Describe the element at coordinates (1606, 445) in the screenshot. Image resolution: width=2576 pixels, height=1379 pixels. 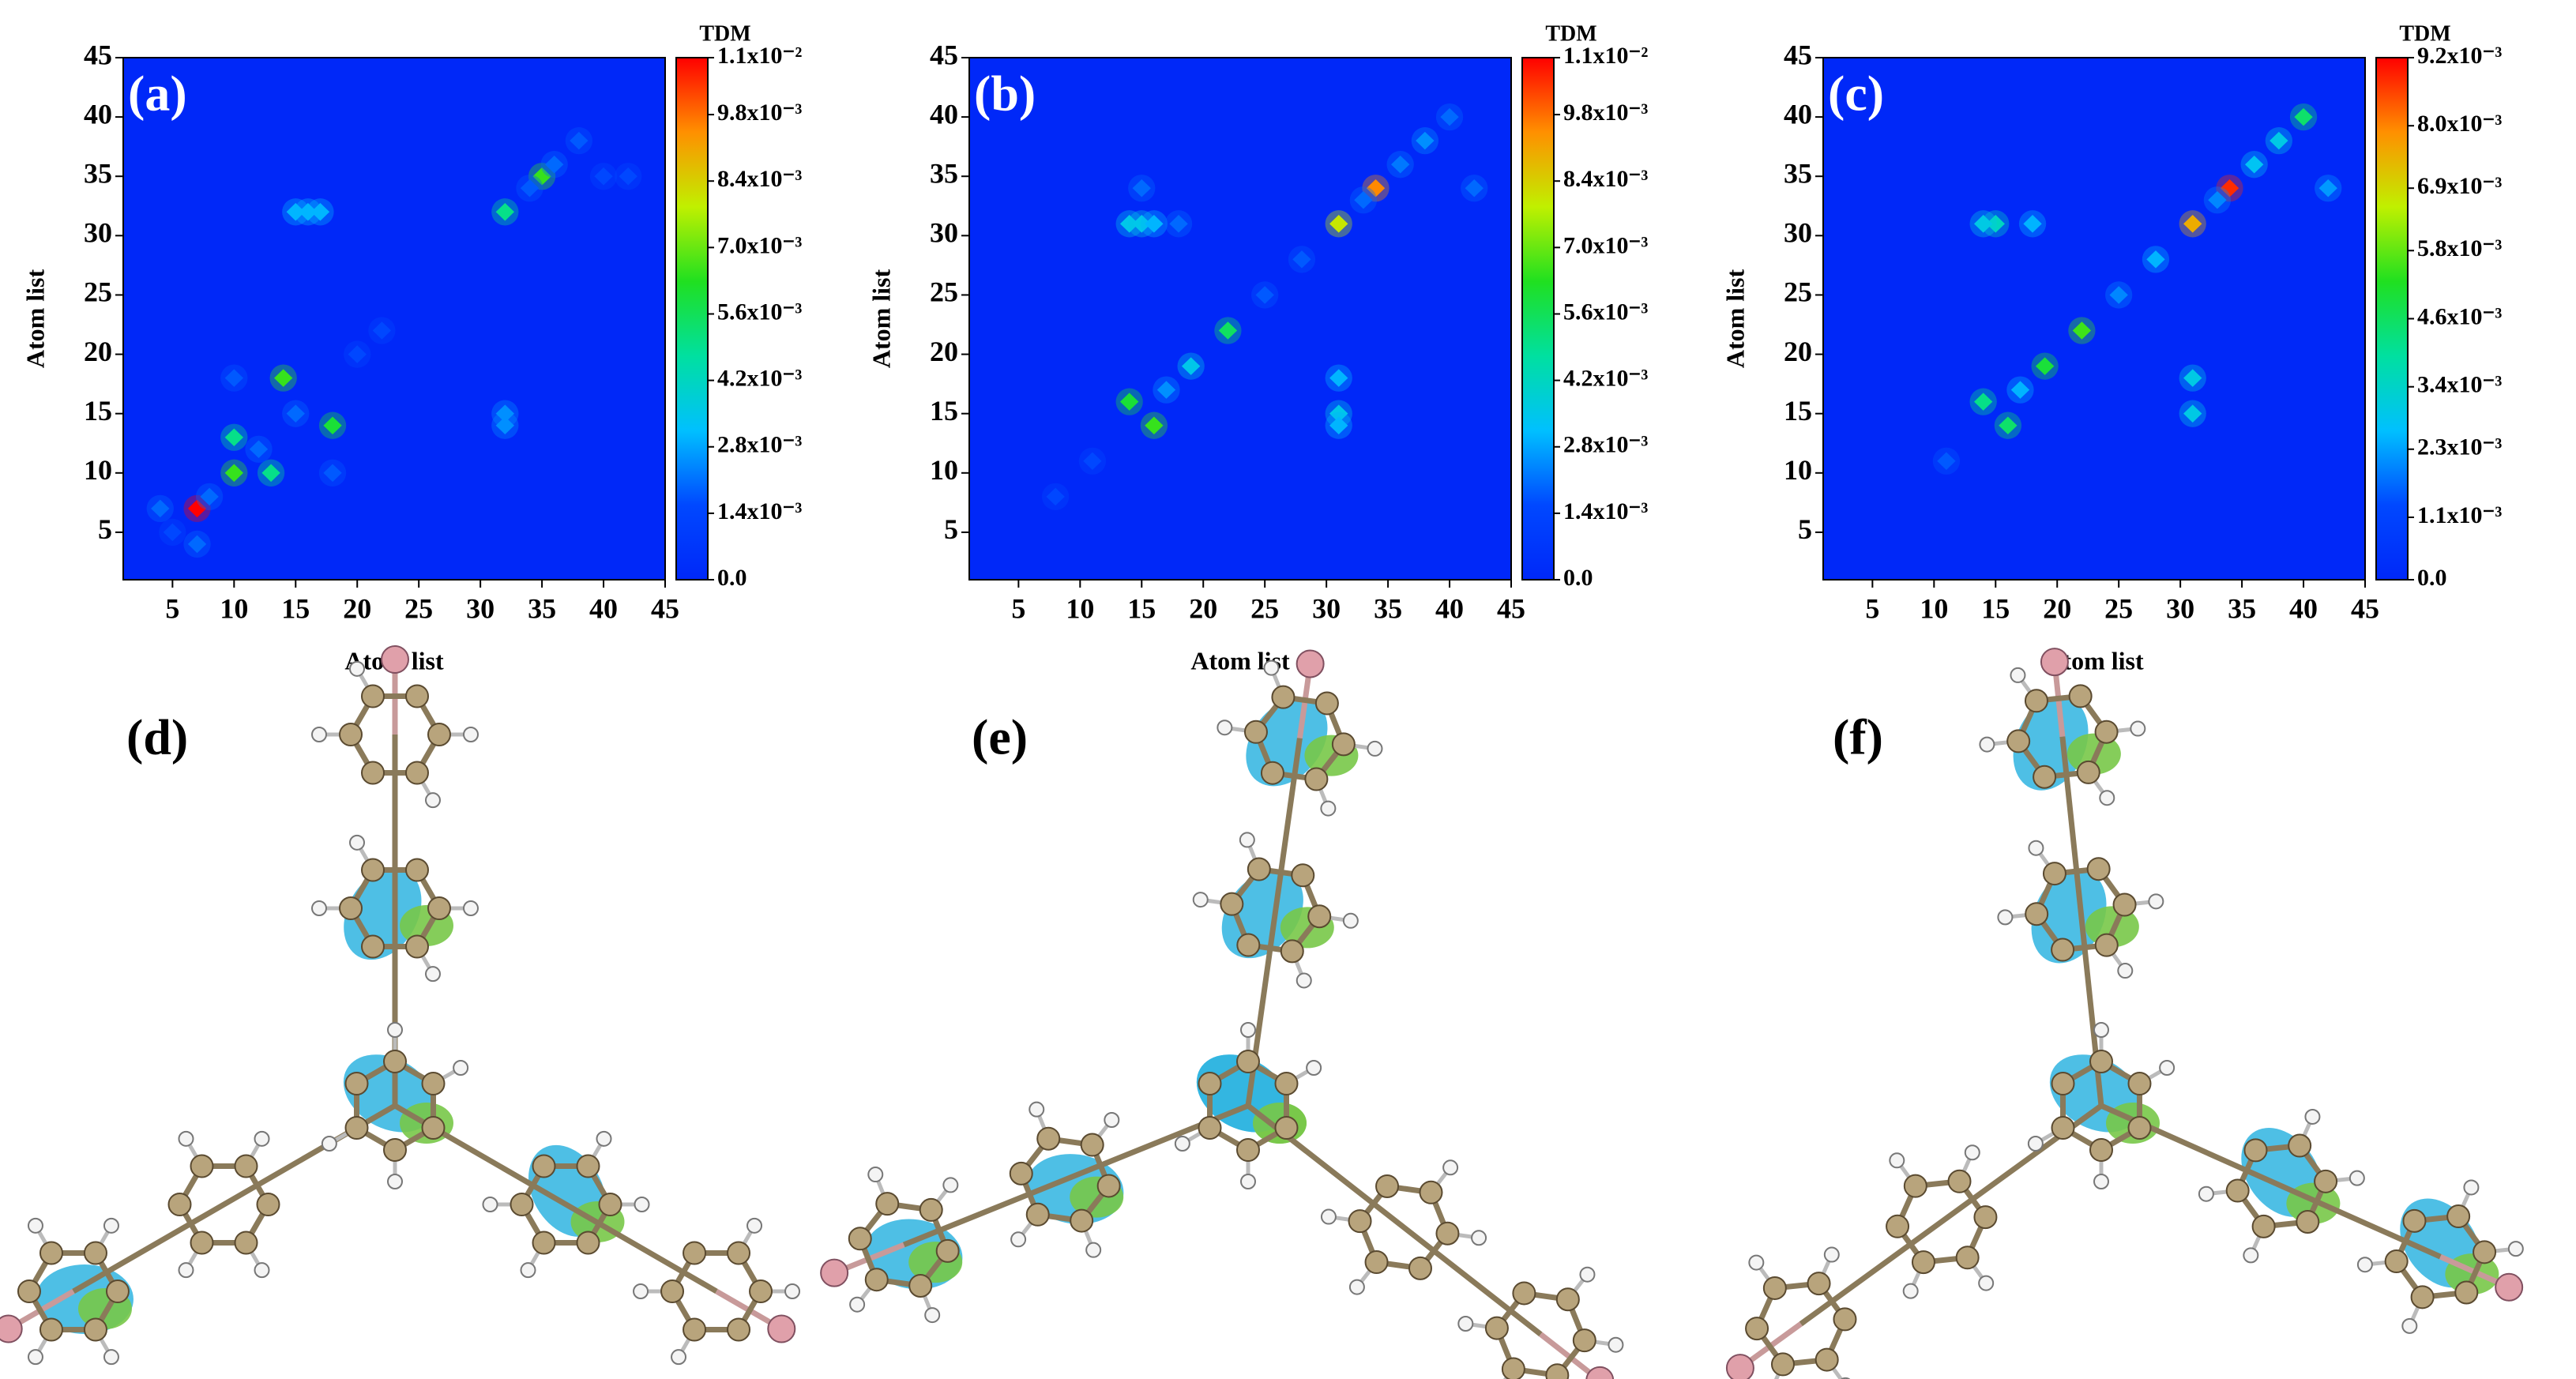
I see `colorbar-tick-label: 2.8x10⁻³` at that location.